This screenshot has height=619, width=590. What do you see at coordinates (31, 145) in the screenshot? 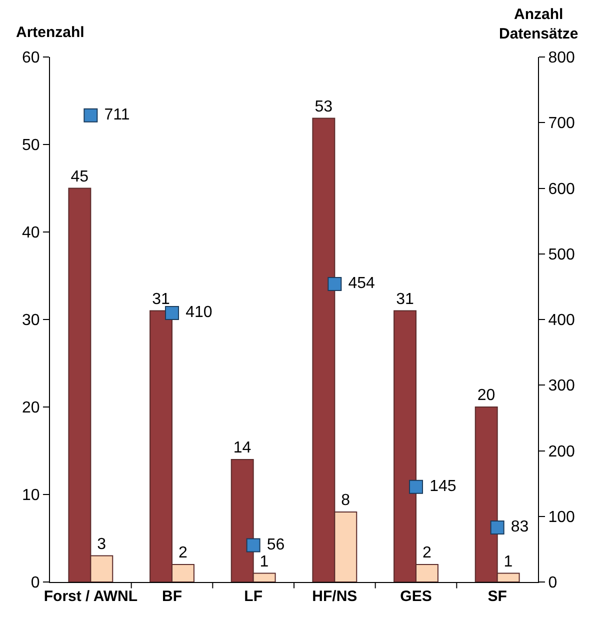
I see `y-tick-label: 50` at bounding box center [31, 145].